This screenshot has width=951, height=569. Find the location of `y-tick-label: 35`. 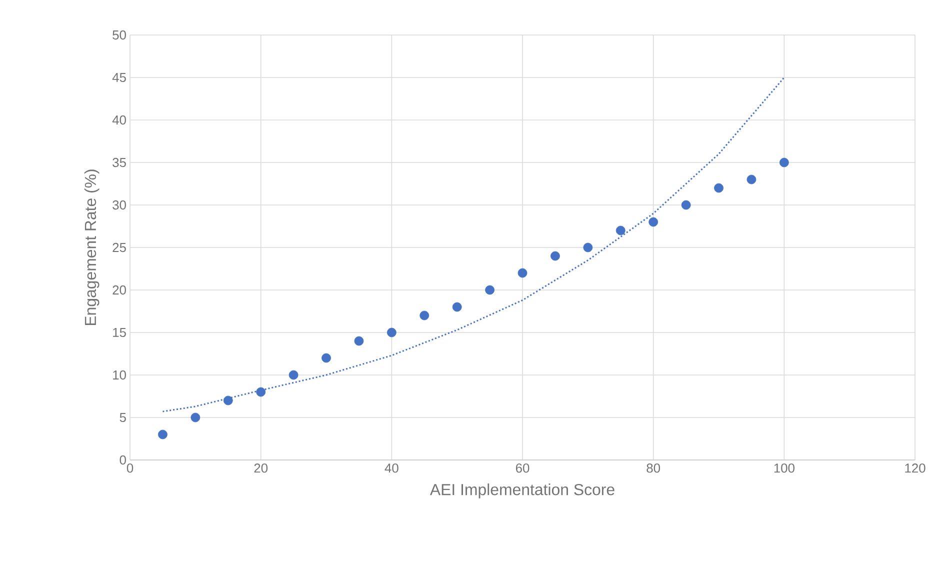

y-tick-label: 35 is located at coordinates (119, 163).